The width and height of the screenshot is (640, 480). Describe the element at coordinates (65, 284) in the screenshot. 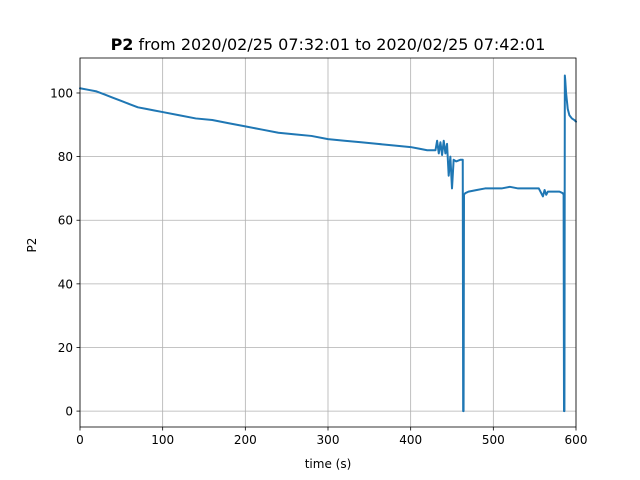

I see `y-tick-label: 40` at that location.